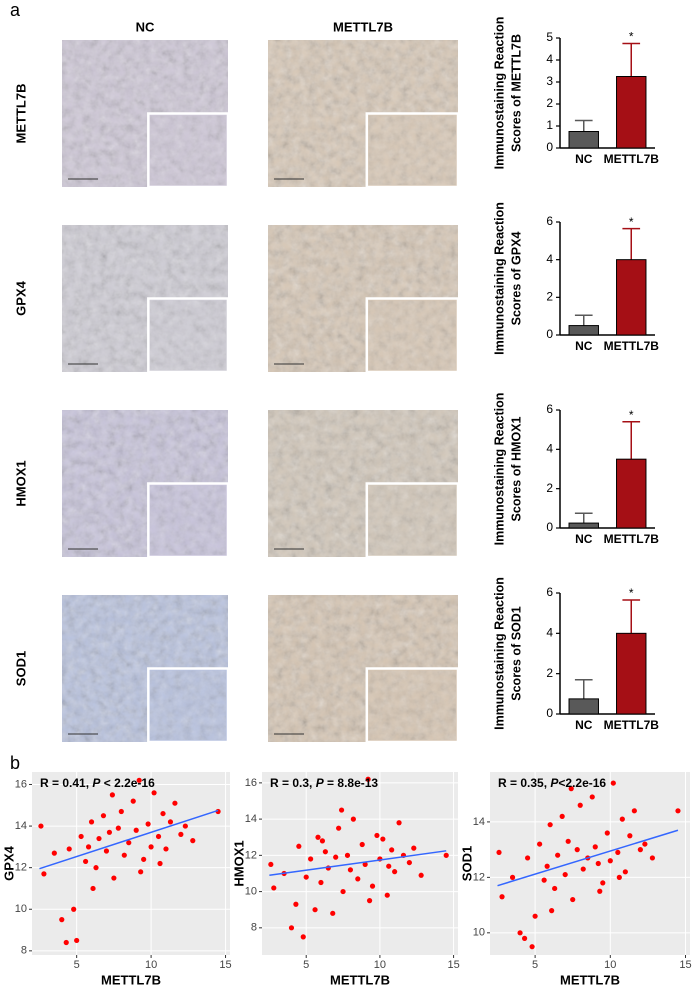 This screenshot has height=992, width=699. What do you see at coordinates (631, 222) in the screenshot?
I see `significance: *` at bounding box center [631, 222].